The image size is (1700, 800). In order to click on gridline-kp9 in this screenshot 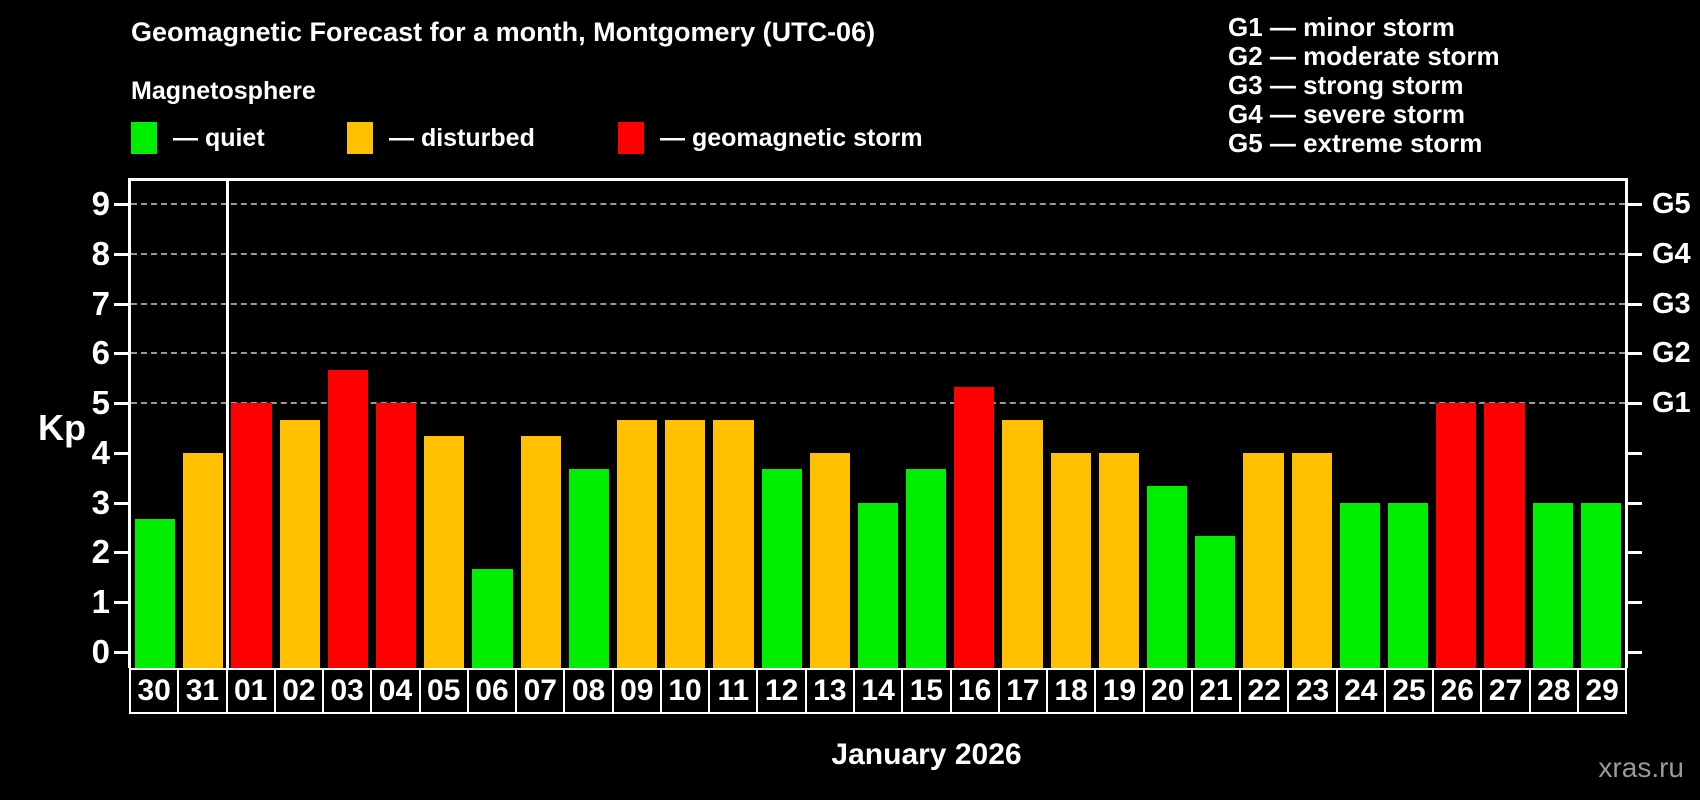, I will do `click(878, 203)`.